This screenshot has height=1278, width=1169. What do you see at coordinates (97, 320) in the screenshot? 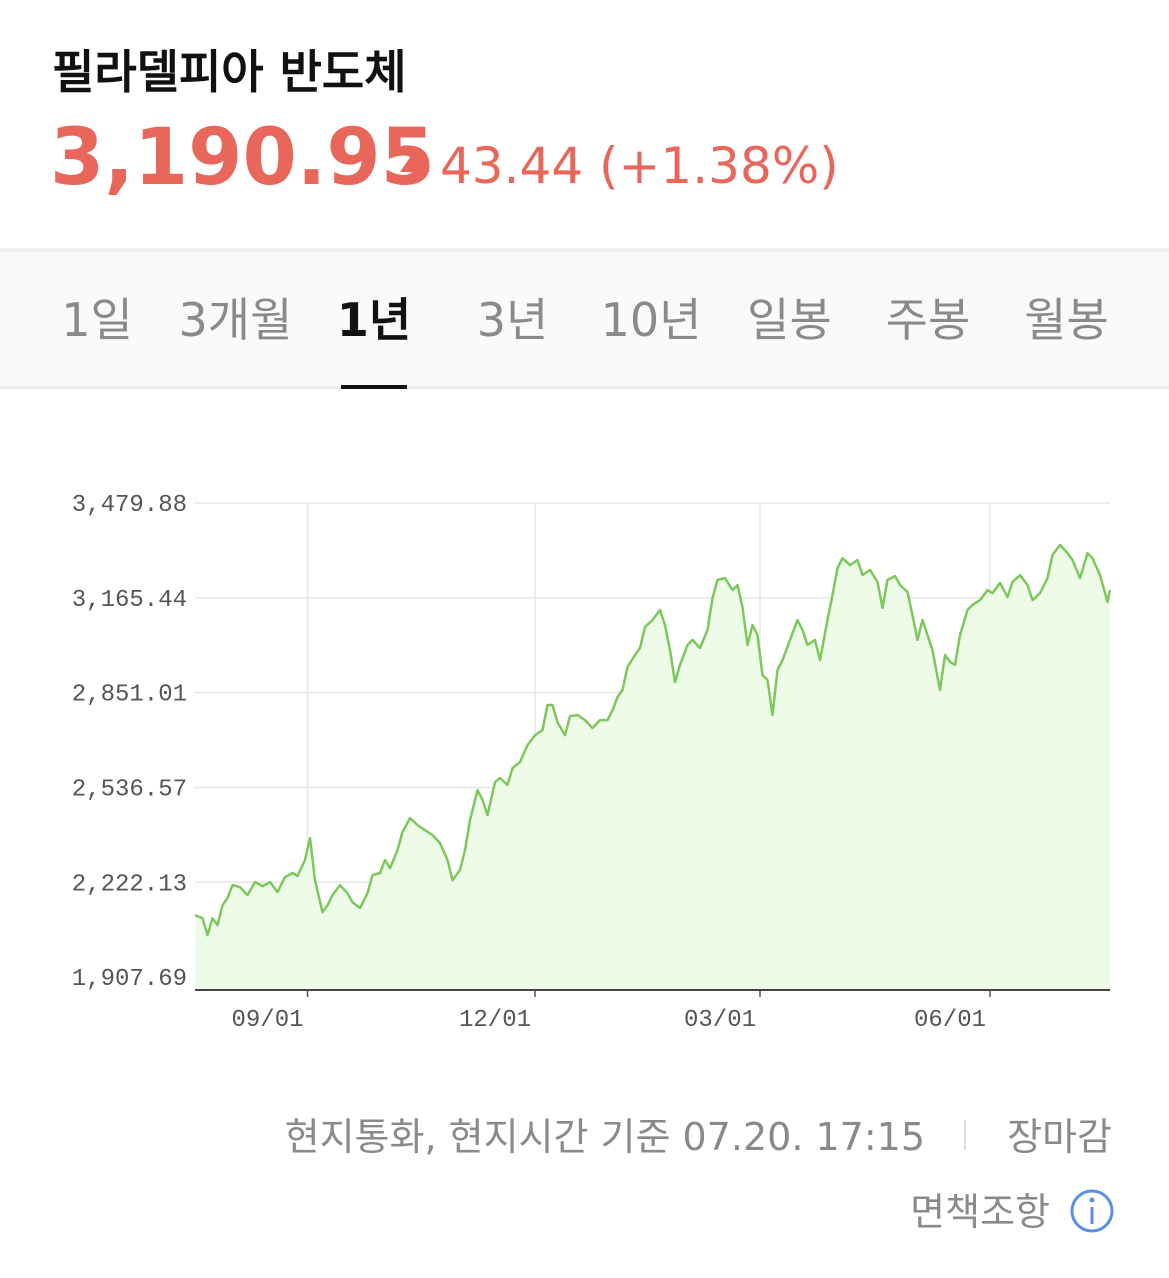
I see `period-tab: 1일` at bounding box center [97, 320].